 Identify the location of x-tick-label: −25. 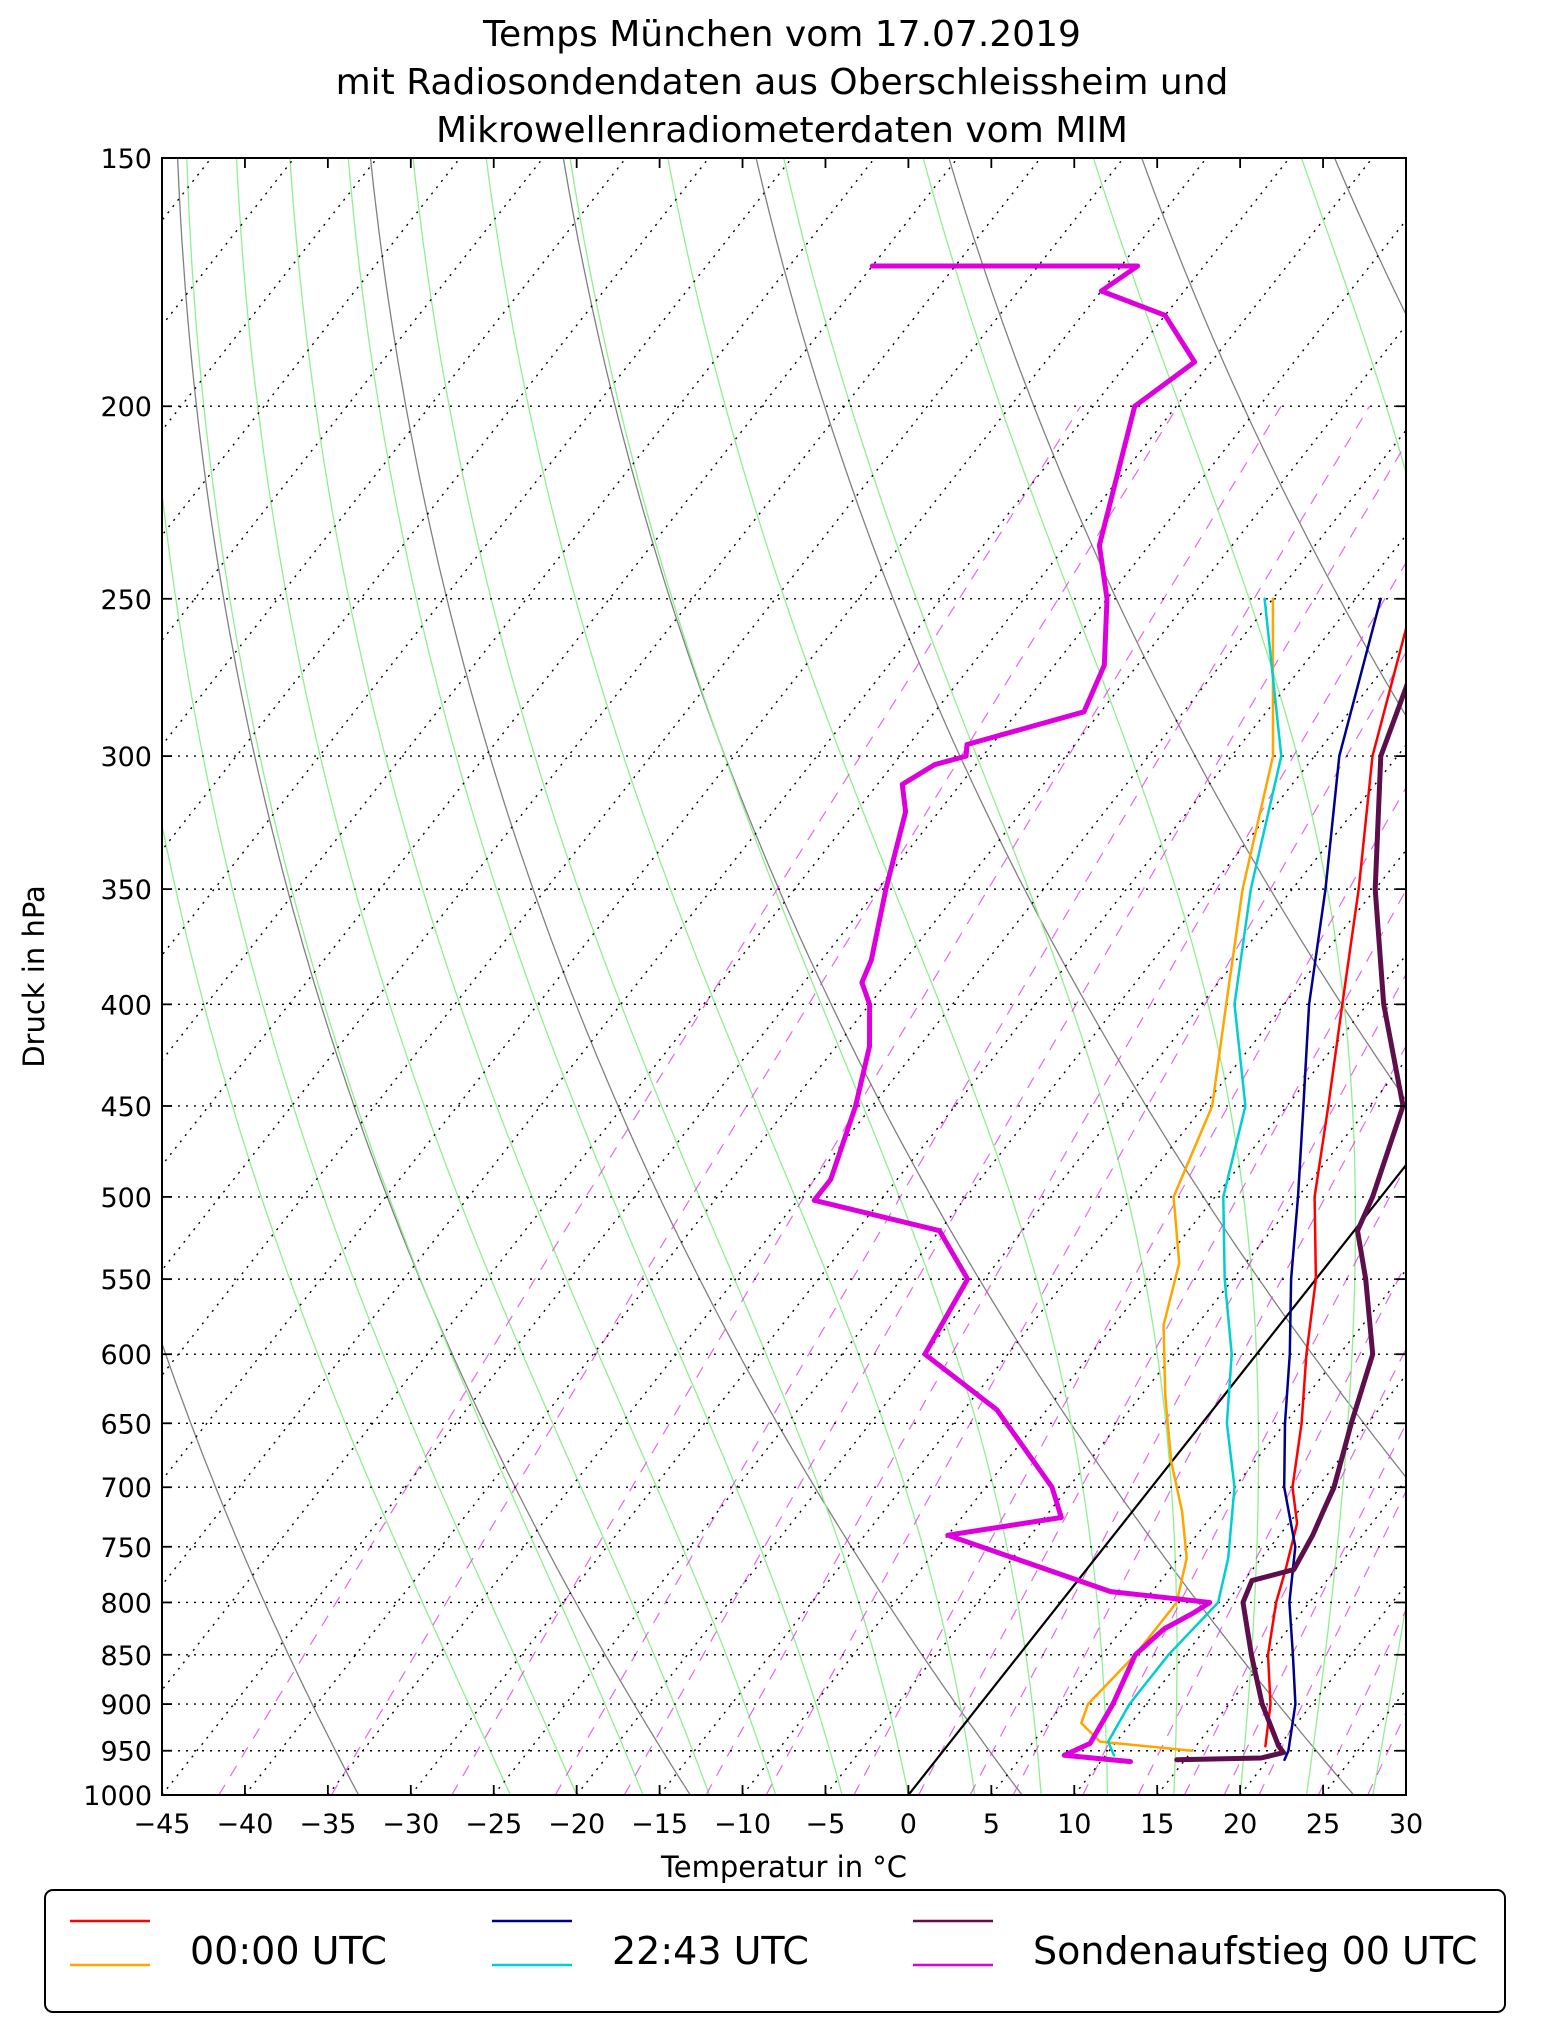
(493, 1824).